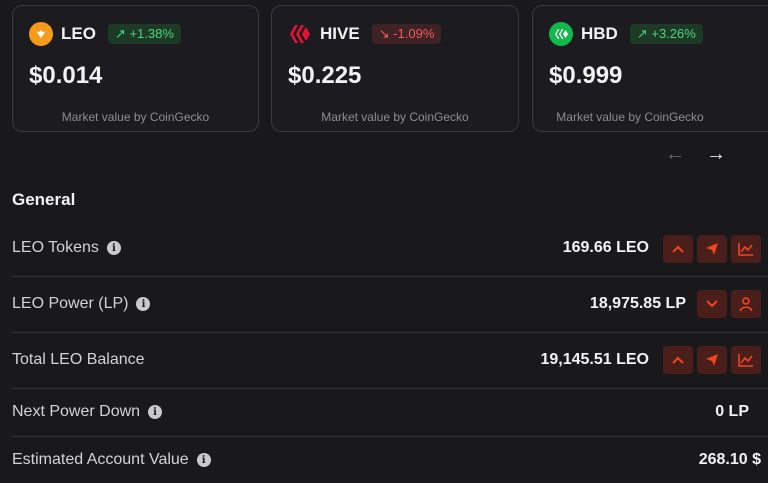 The width and height of the screenshot is (768, 483). I want to click on hive-logo-icon, so click(300, 34).